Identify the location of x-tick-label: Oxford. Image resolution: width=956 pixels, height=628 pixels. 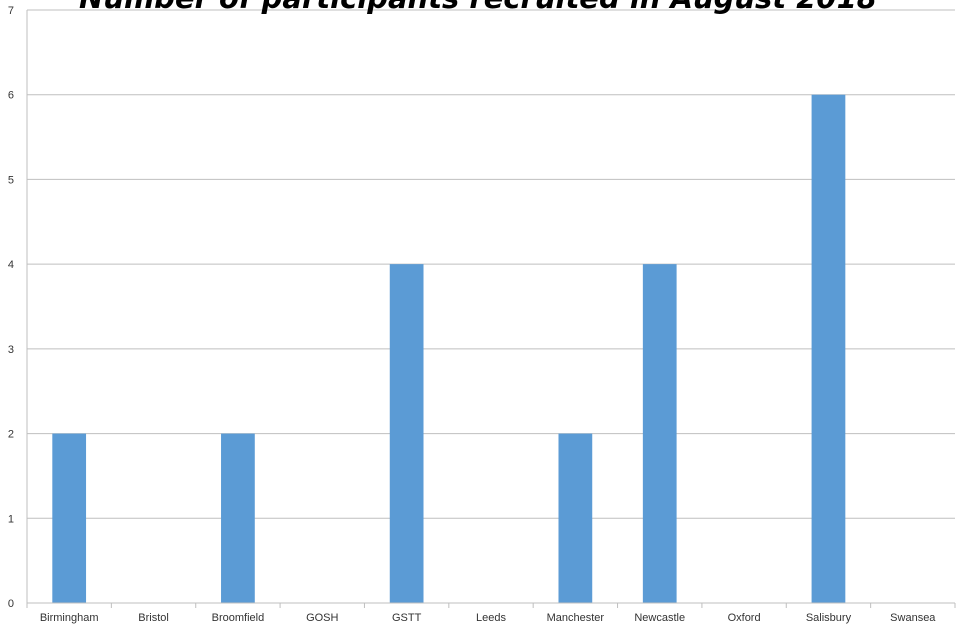
(744, 618).